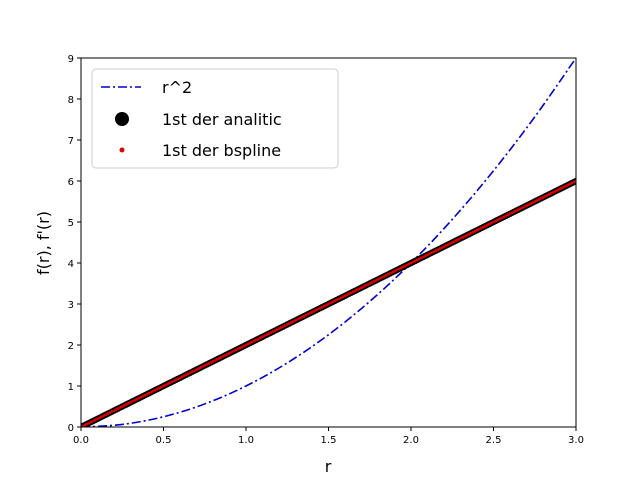  What do you see at coordinates (71, 59) in the screenshot?
I see `y-tick-label: 9` at bounding box center [71, 59].